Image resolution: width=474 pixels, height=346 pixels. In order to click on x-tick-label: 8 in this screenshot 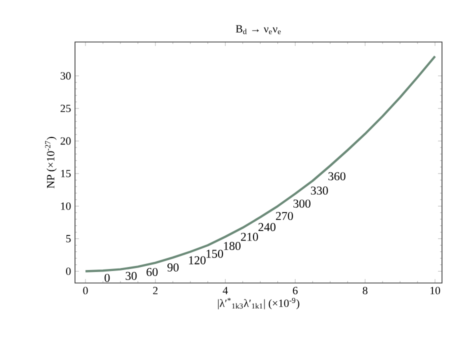, I will do `click(365, 290)`.